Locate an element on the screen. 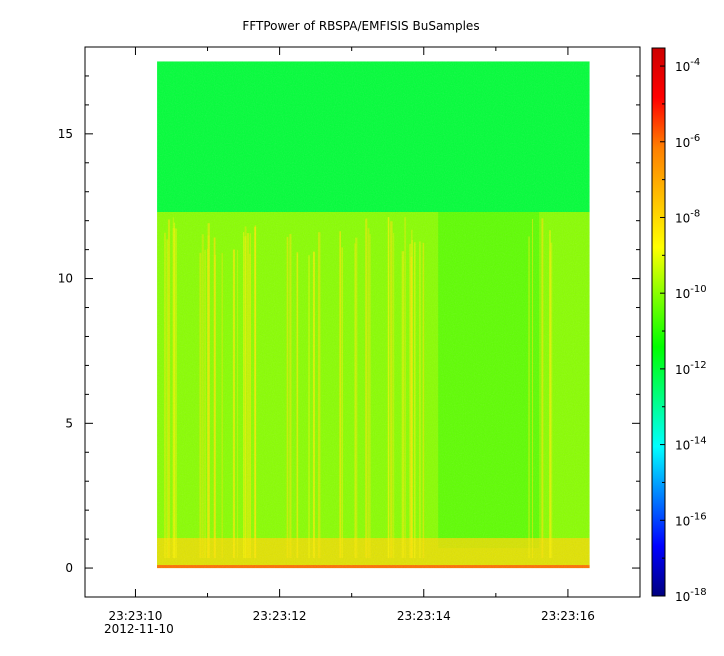 This screenshot has width=724, height=656. x-axis-date-label: 2012-11-10 is located at coordinates (139, 629).